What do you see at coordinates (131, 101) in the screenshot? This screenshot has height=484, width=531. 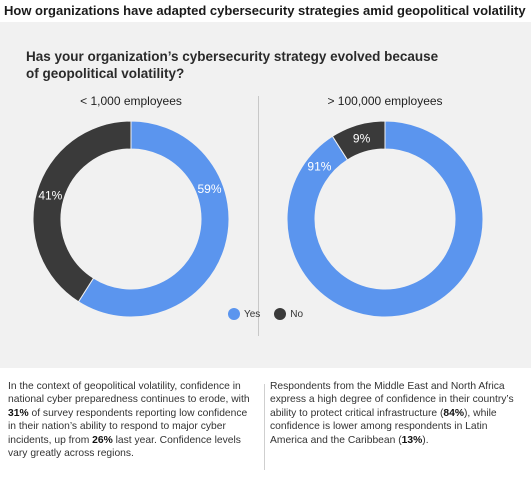 I see `chart-title-1: < 1,000 employees` at bounding box center [131, 101].